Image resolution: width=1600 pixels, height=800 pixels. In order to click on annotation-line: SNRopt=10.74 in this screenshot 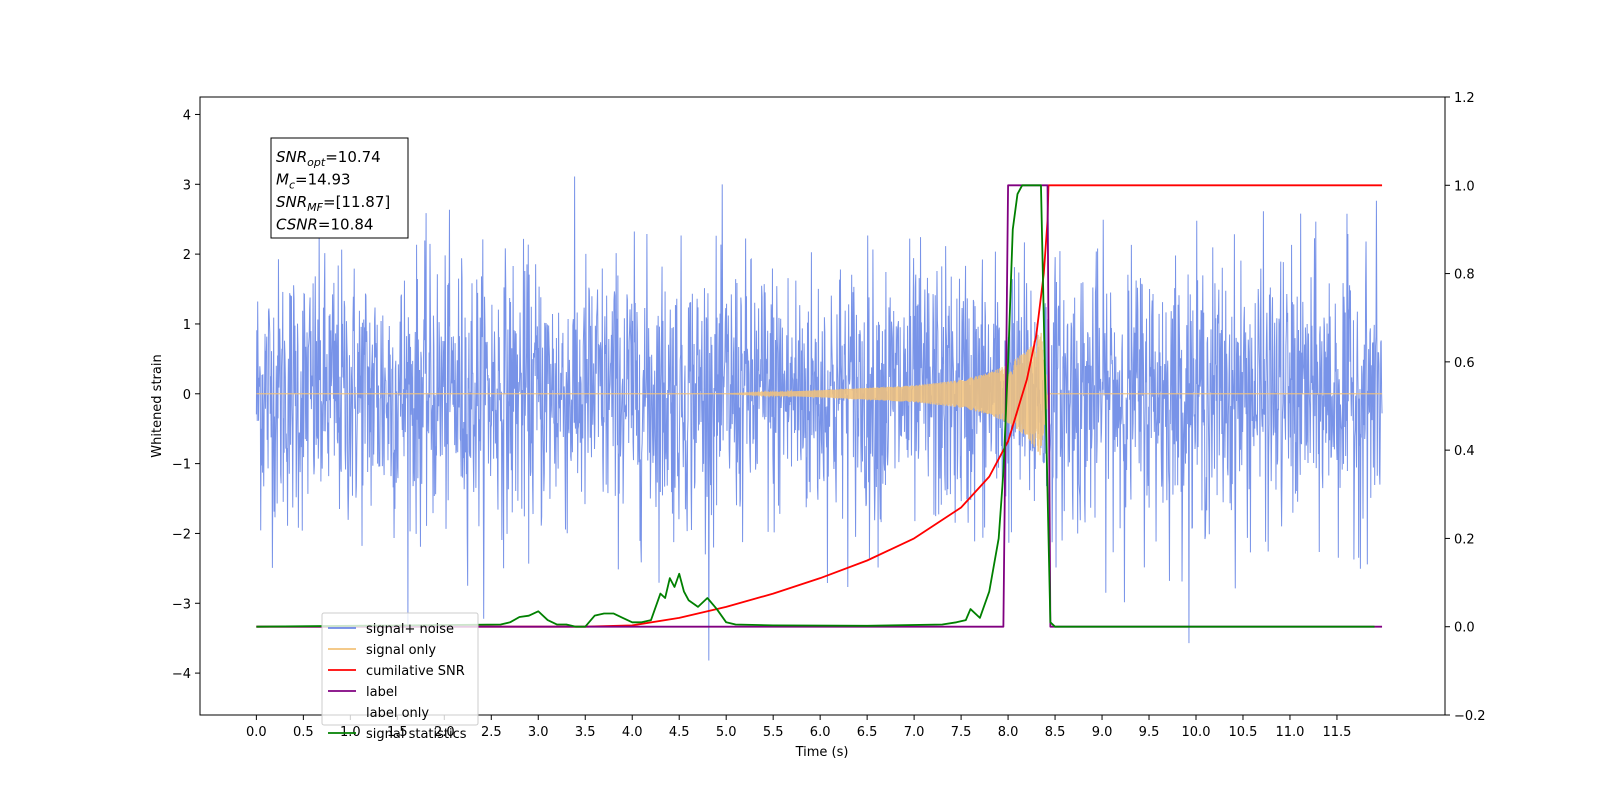, I will do `click(328, 158)`.